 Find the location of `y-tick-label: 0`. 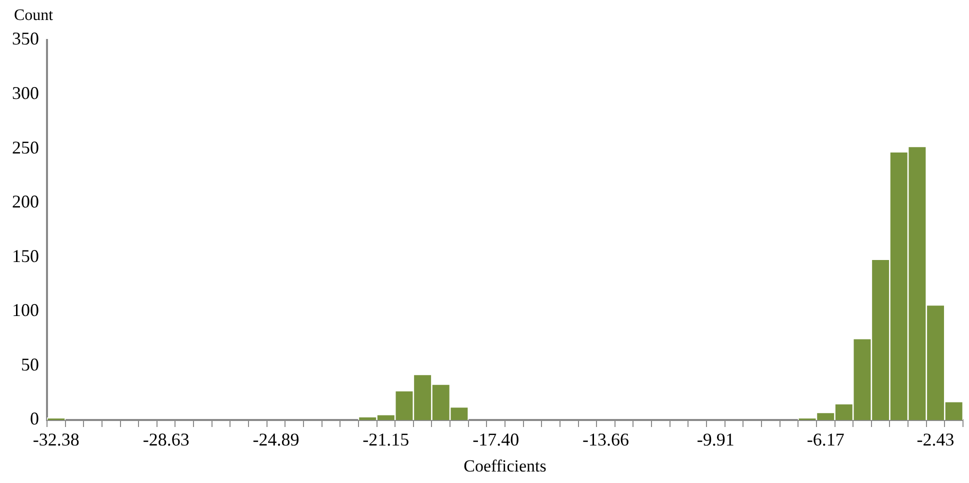

y-tick-label: 0 is located at coordinates (34, 418).